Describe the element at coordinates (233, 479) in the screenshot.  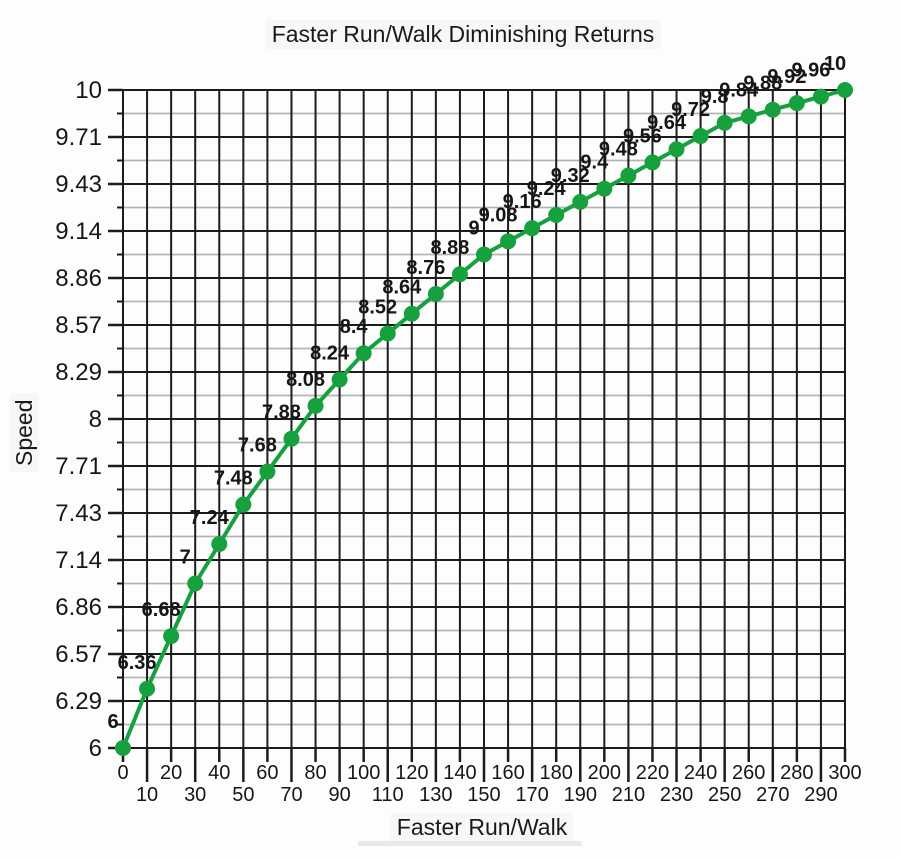
I see `data-point-label: 7.48` at that location.